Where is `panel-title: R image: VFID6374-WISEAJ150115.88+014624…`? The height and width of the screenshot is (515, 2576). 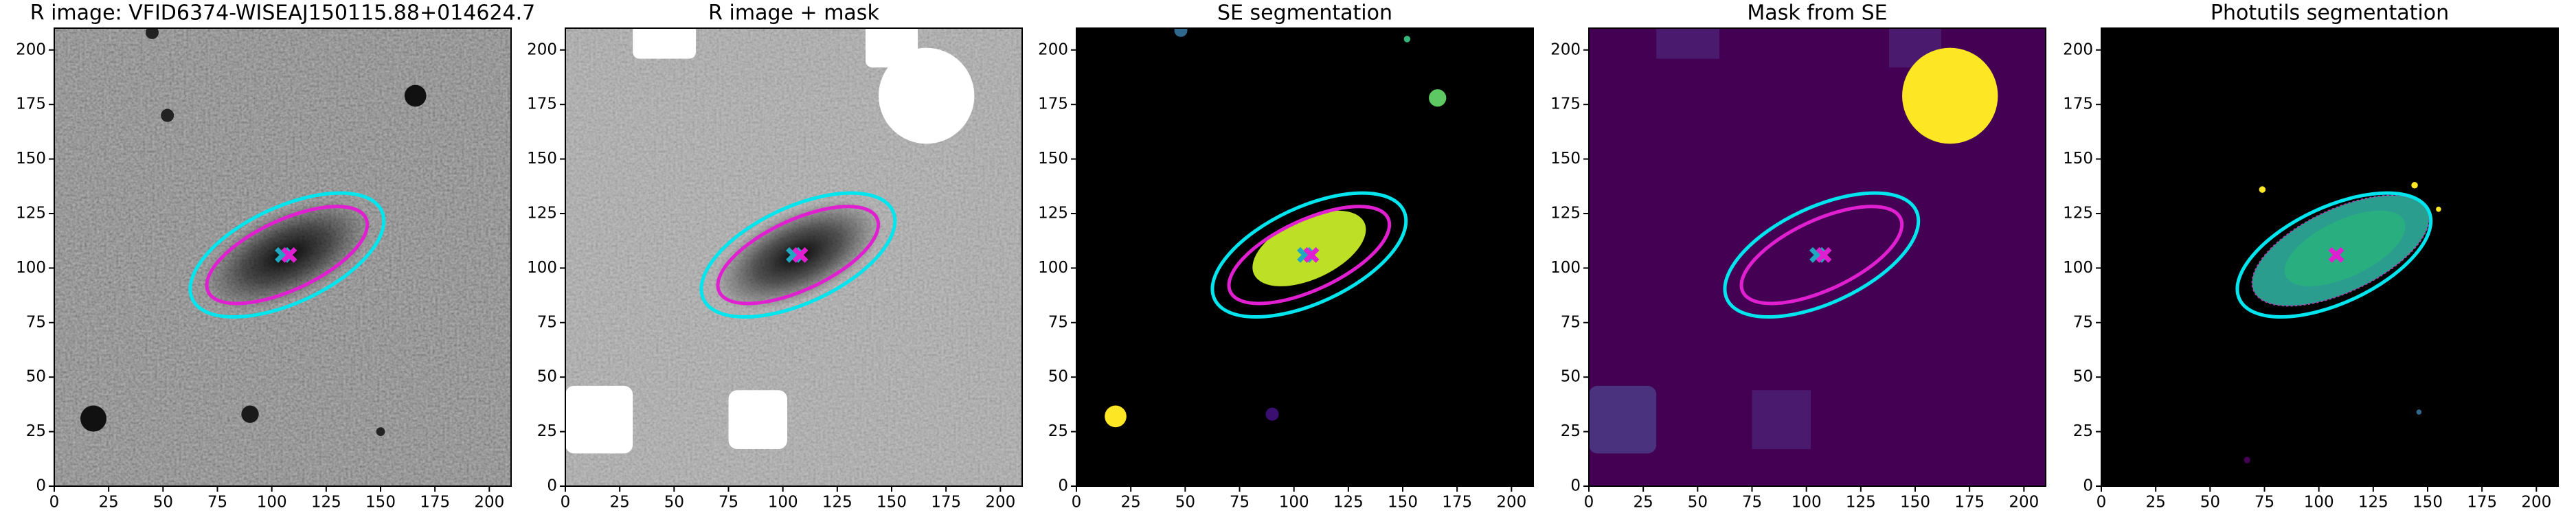 panel-title: R image: VFID6374-WISEAJ150115.88+014624… is located at coordinates (283, 13).